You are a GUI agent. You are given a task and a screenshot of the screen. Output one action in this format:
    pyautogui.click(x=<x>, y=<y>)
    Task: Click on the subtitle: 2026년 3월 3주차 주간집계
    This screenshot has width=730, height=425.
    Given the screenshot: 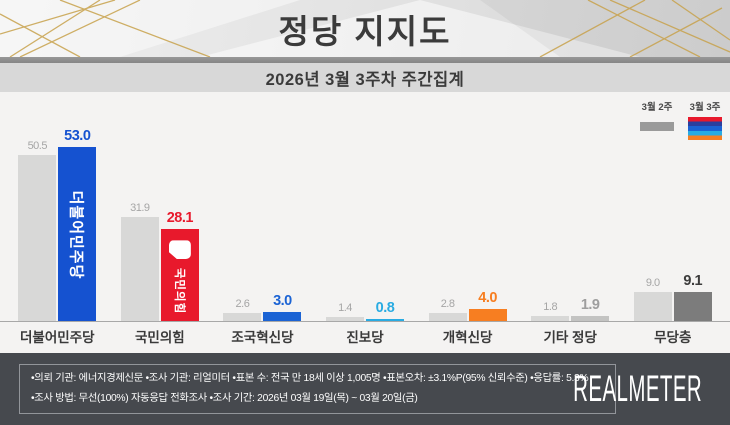 What is the action you would take?
    pyautogui.click(x=365, y=79)
    